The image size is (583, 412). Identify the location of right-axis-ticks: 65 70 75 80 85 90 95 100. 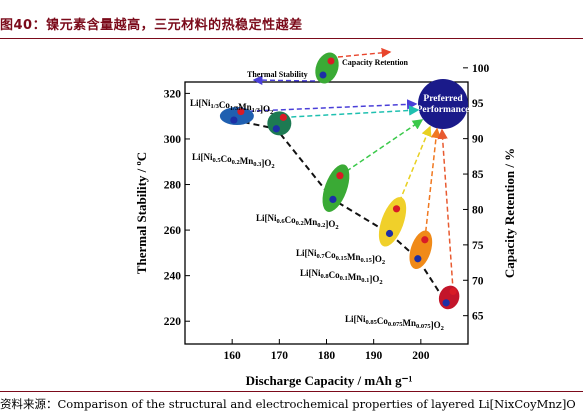
(476, 193).